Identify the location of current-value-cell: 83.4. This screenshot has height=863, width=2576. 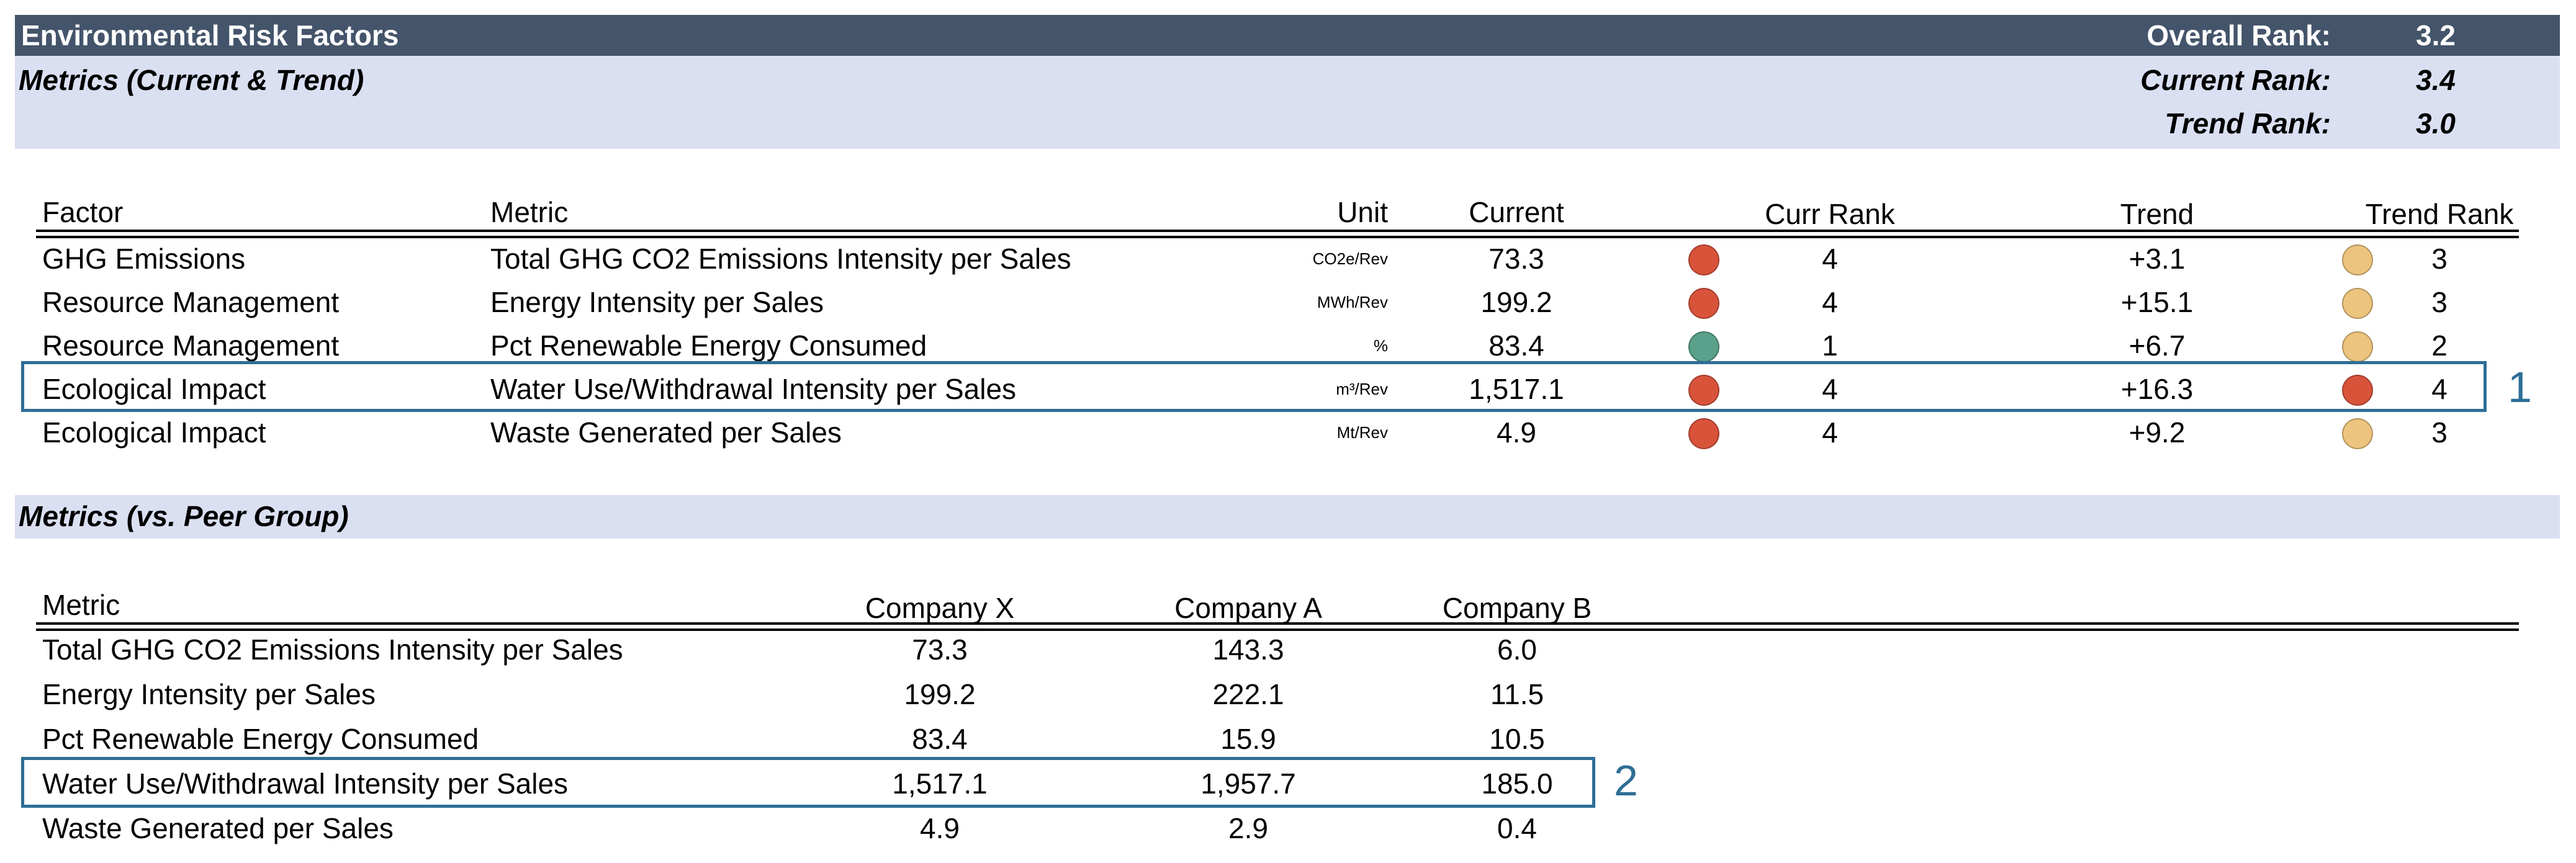
(1516, 346).